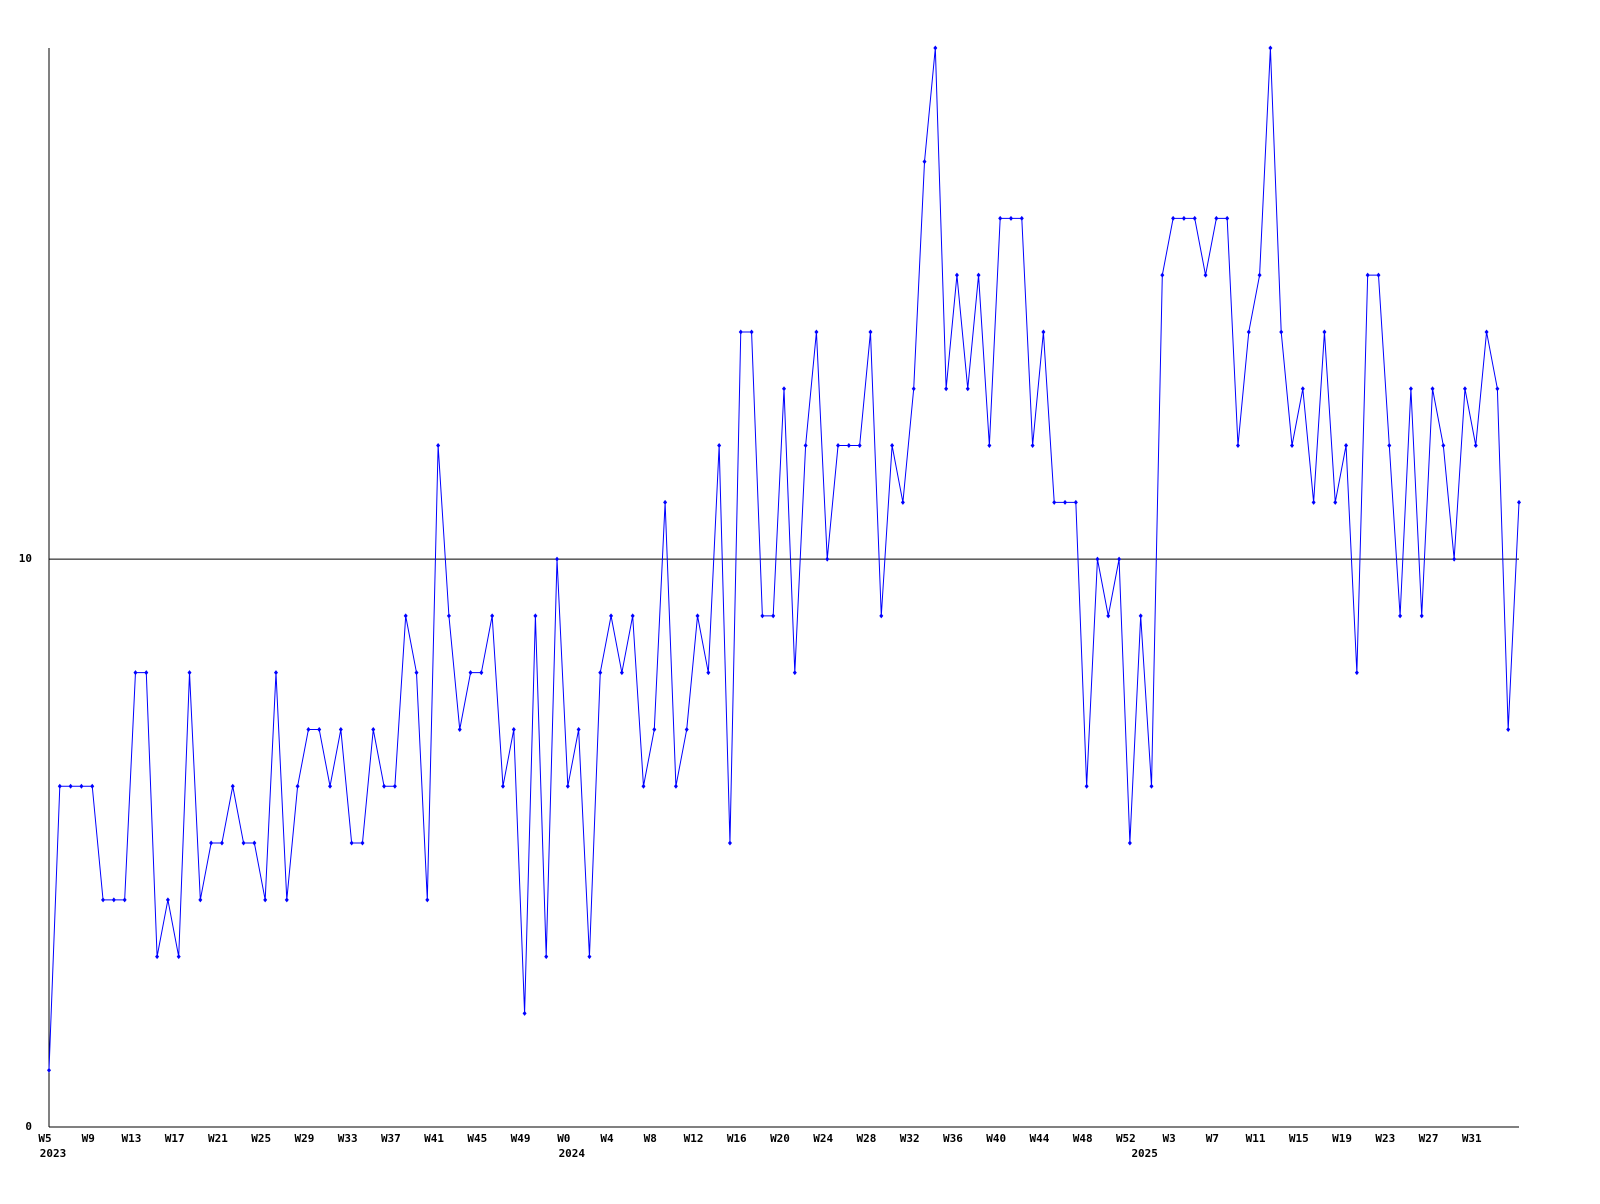  What do you see at coordinates (1385, 1138) in the screenshot?
I see `x-tick-label: W23` at bounding box center [1385, 1138].